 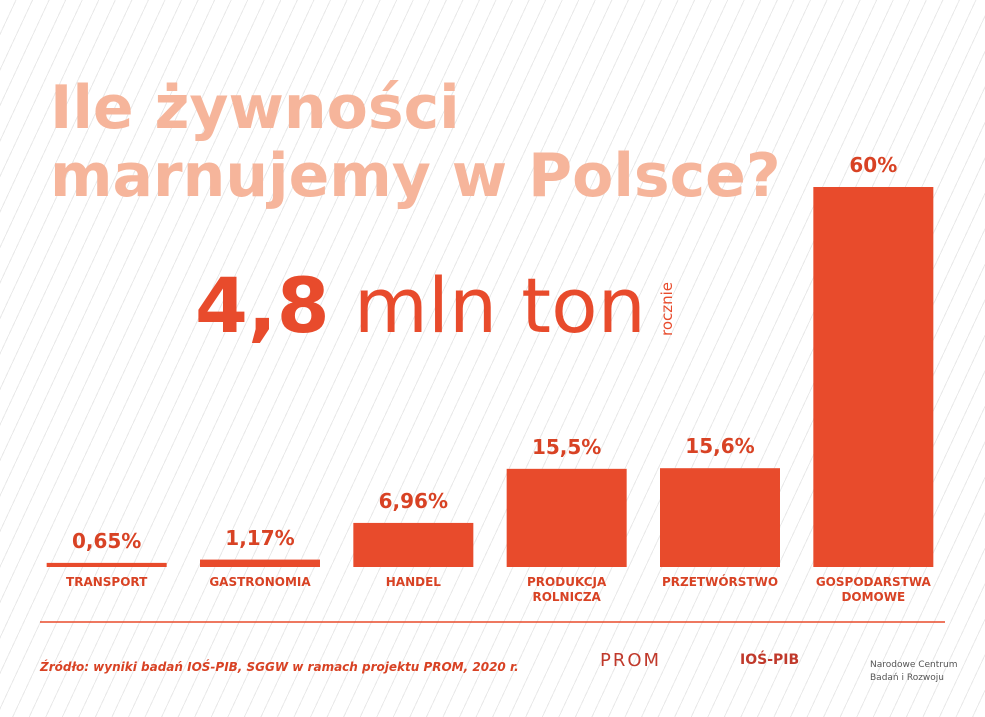 What do you see at coordinates (720, 446) in the screenshot?
I see `value-label: 15,6%` at bounding box center [720, 446].